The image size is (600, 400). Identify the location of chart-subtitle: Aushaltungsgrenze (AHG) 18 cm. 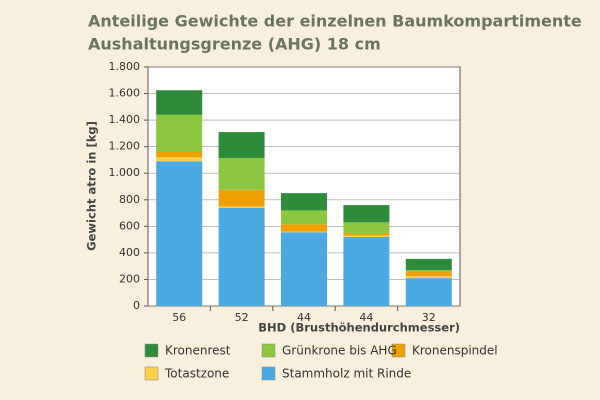
(234, 44).